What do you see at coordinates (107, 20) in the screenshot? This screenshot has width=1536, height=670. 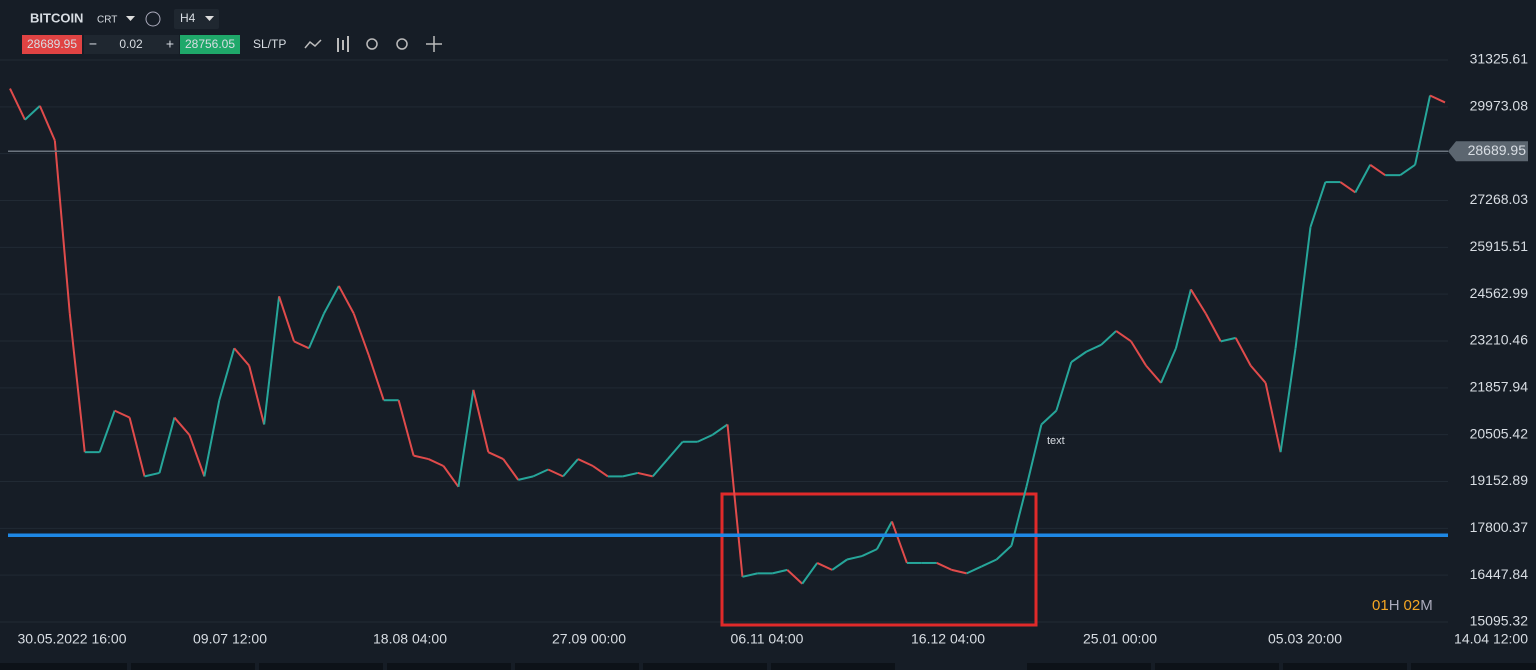 I see `account: CRT` at bounding box center [107, 20].